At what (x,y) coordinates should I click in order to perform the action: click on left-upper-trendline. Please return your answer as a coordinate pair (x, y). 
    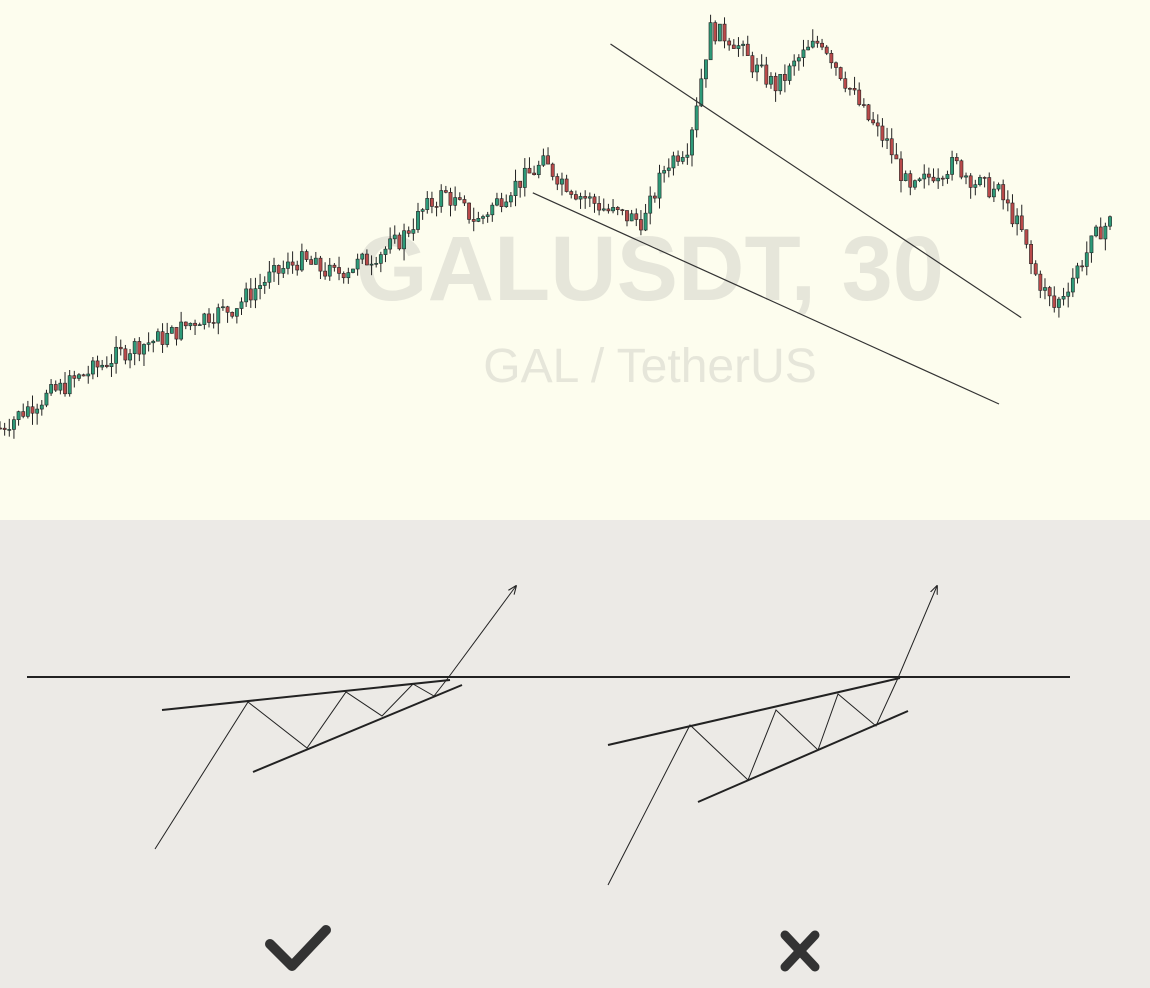
    Looking at the image, I should click on (306, 695).